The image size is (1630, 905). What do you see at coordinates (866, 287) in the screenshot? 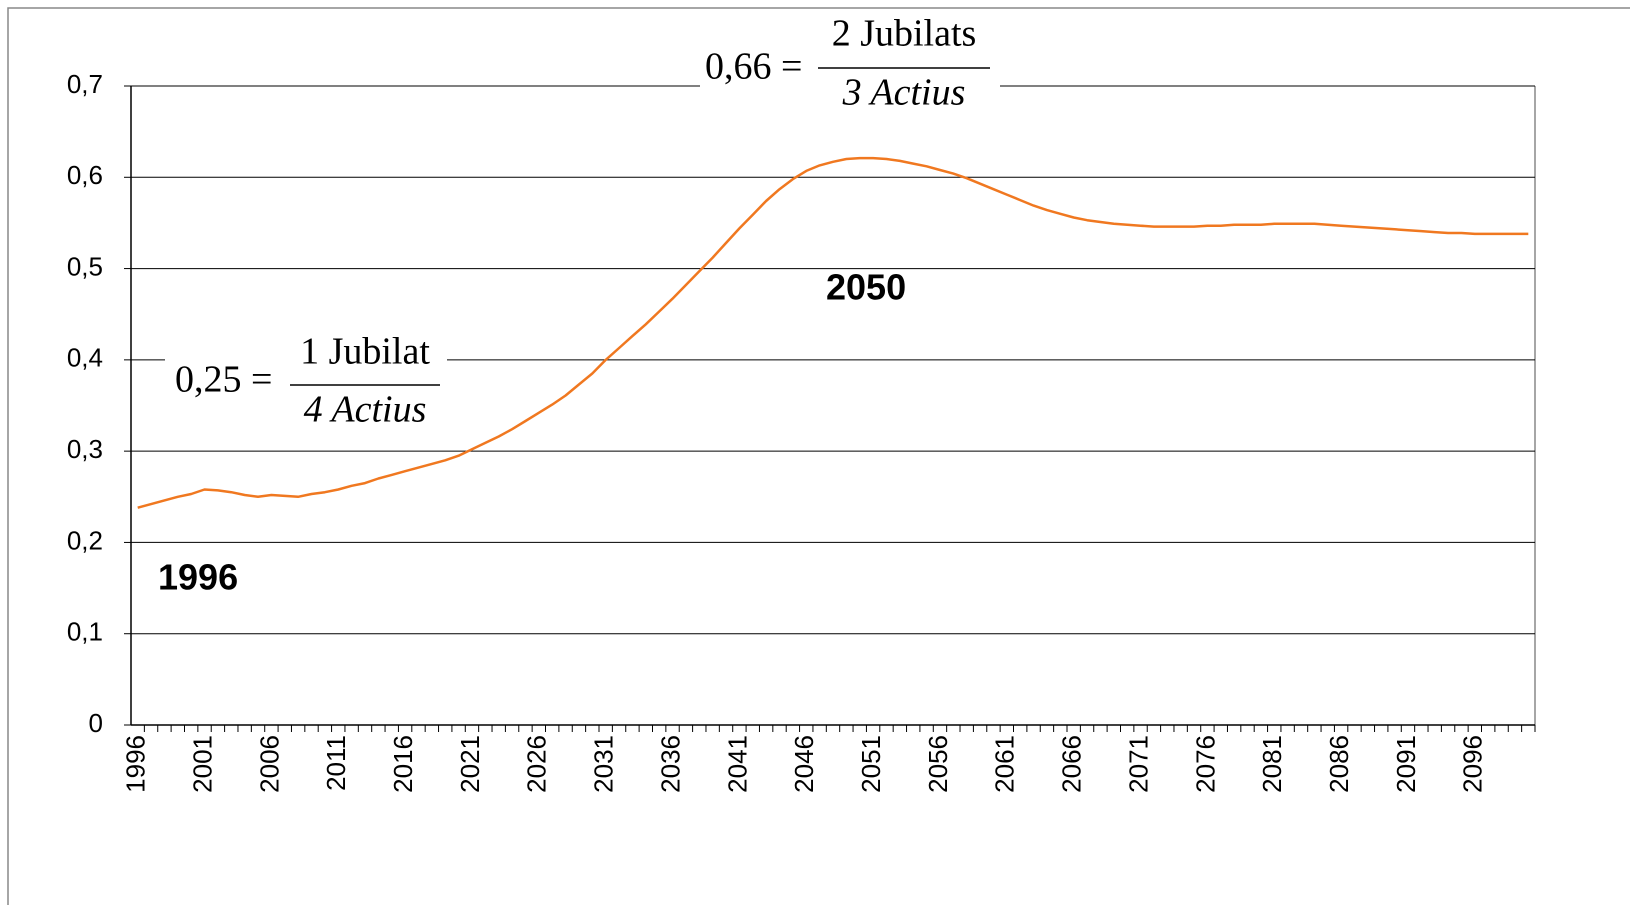
I see `annotation-label: 2050` at bounding box center [866, 287].